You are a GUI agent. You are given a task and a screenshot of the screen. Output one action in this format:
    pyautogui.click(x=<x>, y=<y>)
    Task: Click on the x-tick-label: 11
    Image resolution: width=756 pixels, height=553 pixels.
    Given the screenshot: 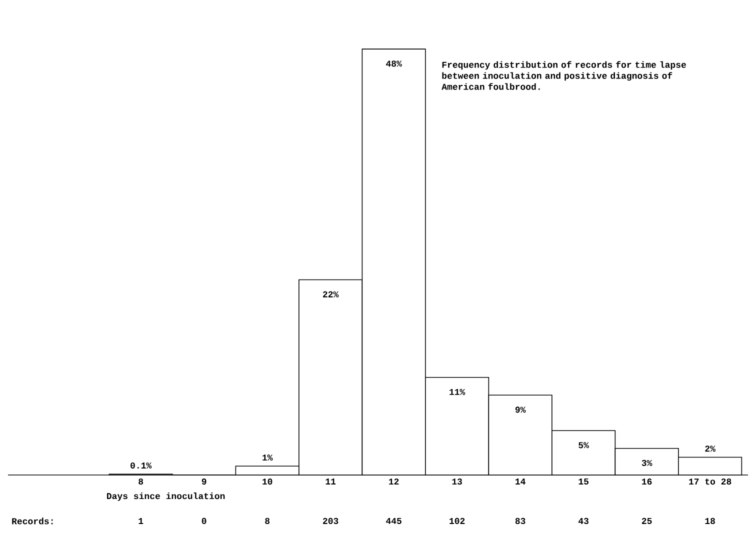 What is the action you would take?
    pyautogui.click(x=331, y=481)
    